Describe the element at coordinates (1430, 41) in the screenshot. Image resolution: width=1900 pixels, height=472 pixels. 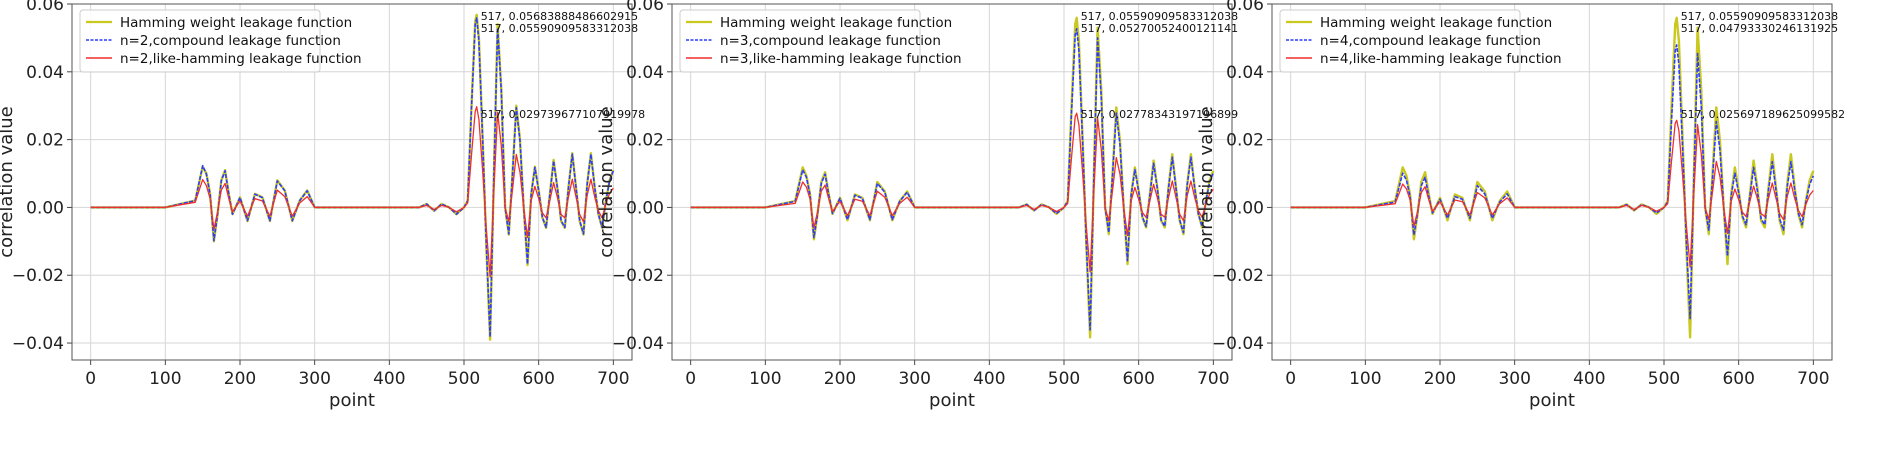
I see `legend-entry: n=4,compound leakage function` at that location.